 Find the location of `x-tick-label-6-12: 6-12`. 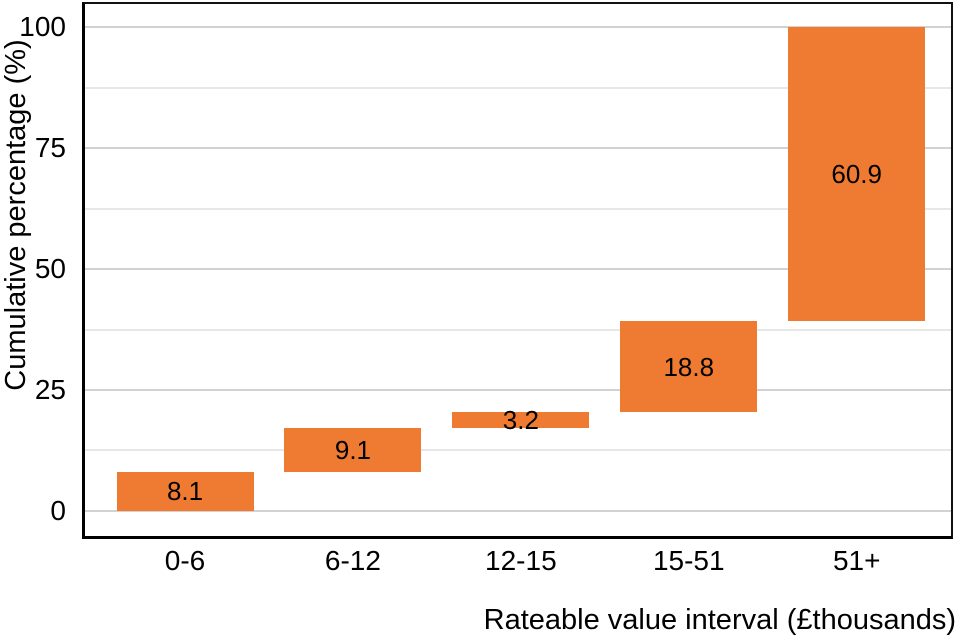

x-tick-label-6-12: 6-12 is located at coordinates (352, 560).